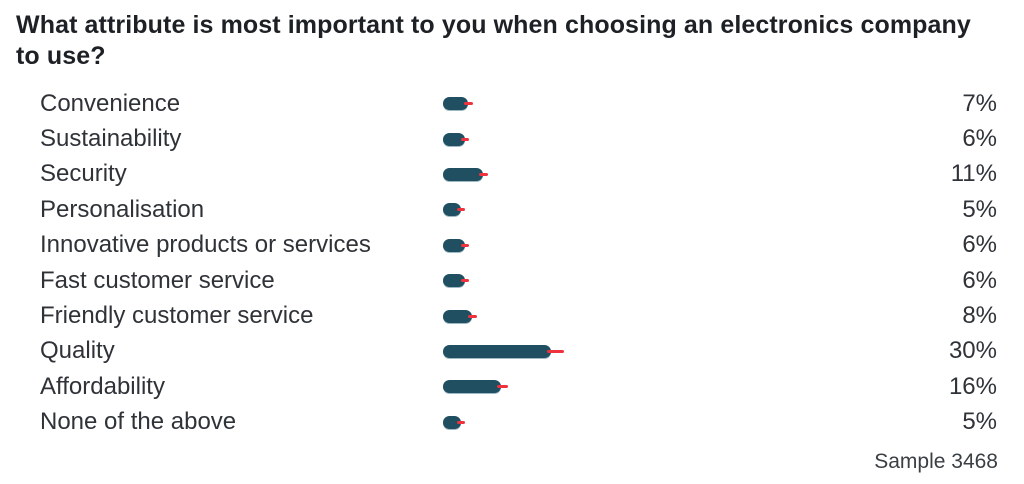 The image size is (1024, 484). I want to click on row-value: 7%, so click(979, 103).